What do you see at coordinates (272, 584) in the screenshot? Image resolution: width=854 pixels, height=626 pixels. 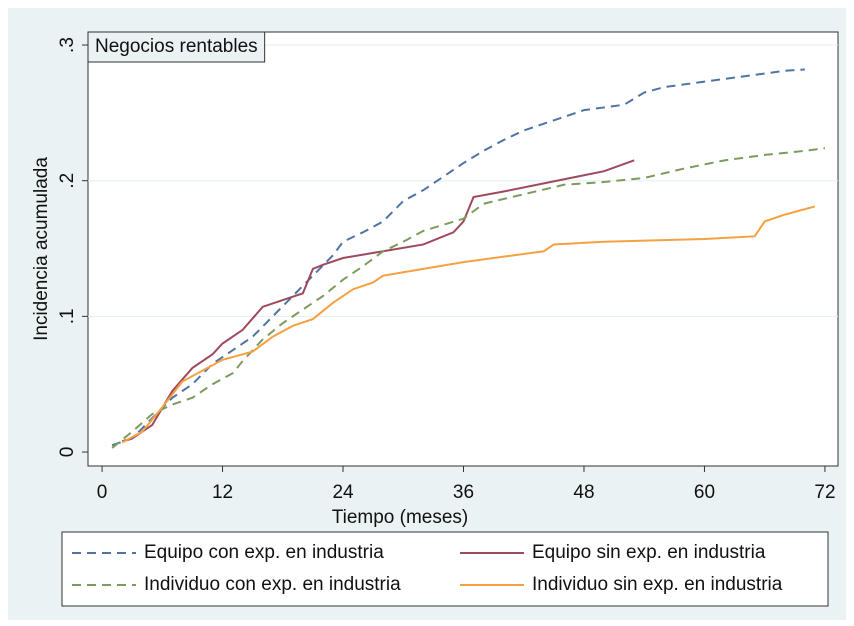 I see `legend-label: Individuo con exp. en industria` at bounding box center [272, 584].